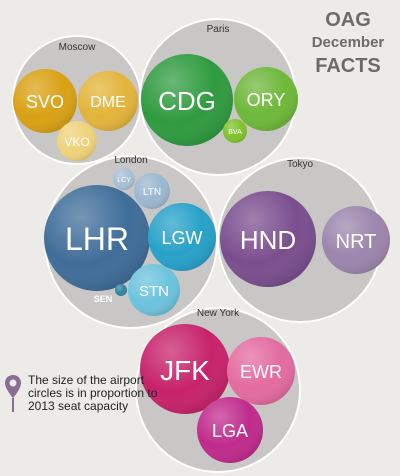 The width and height of the screenshot is (400, 476). Describe the element at coordinates (348, 20) in the screenshot. I see `title-line-1: OAG` at that location.